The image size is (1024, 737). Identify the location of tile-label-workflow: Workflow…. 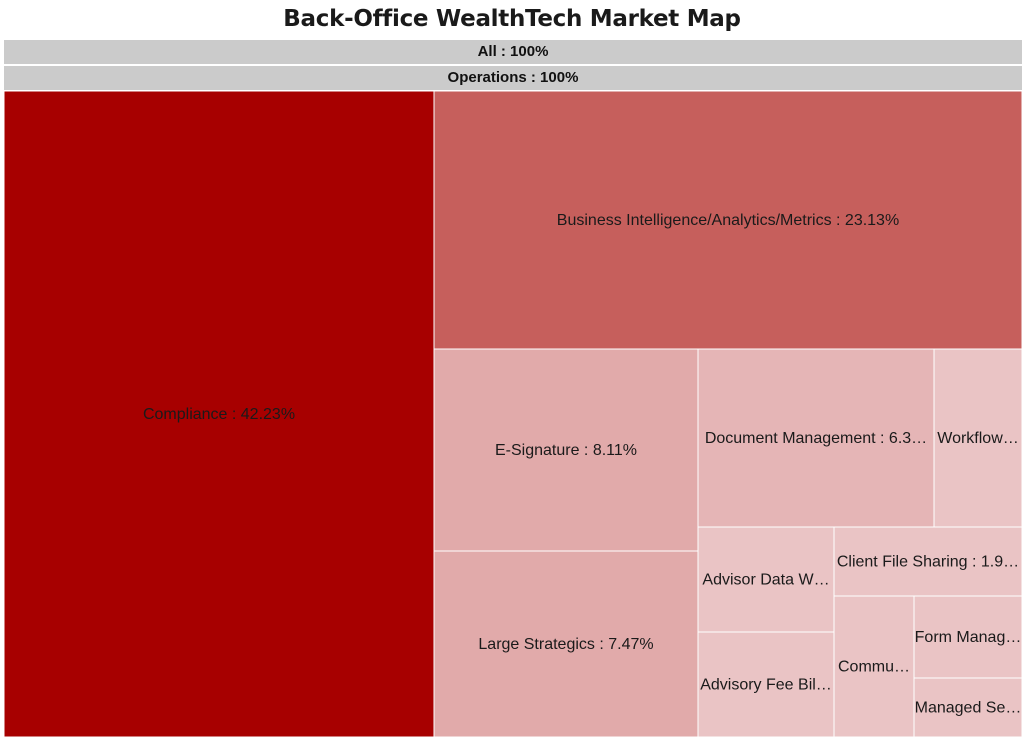
(978, 438).